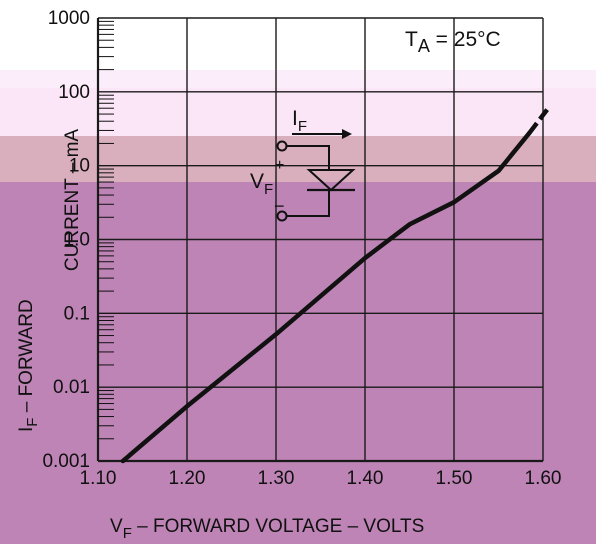 The image size is (596, 544). I want to click on x-axis-title-text: – FORWARD VOLTAGE – VOLTS, so click(278, 526).